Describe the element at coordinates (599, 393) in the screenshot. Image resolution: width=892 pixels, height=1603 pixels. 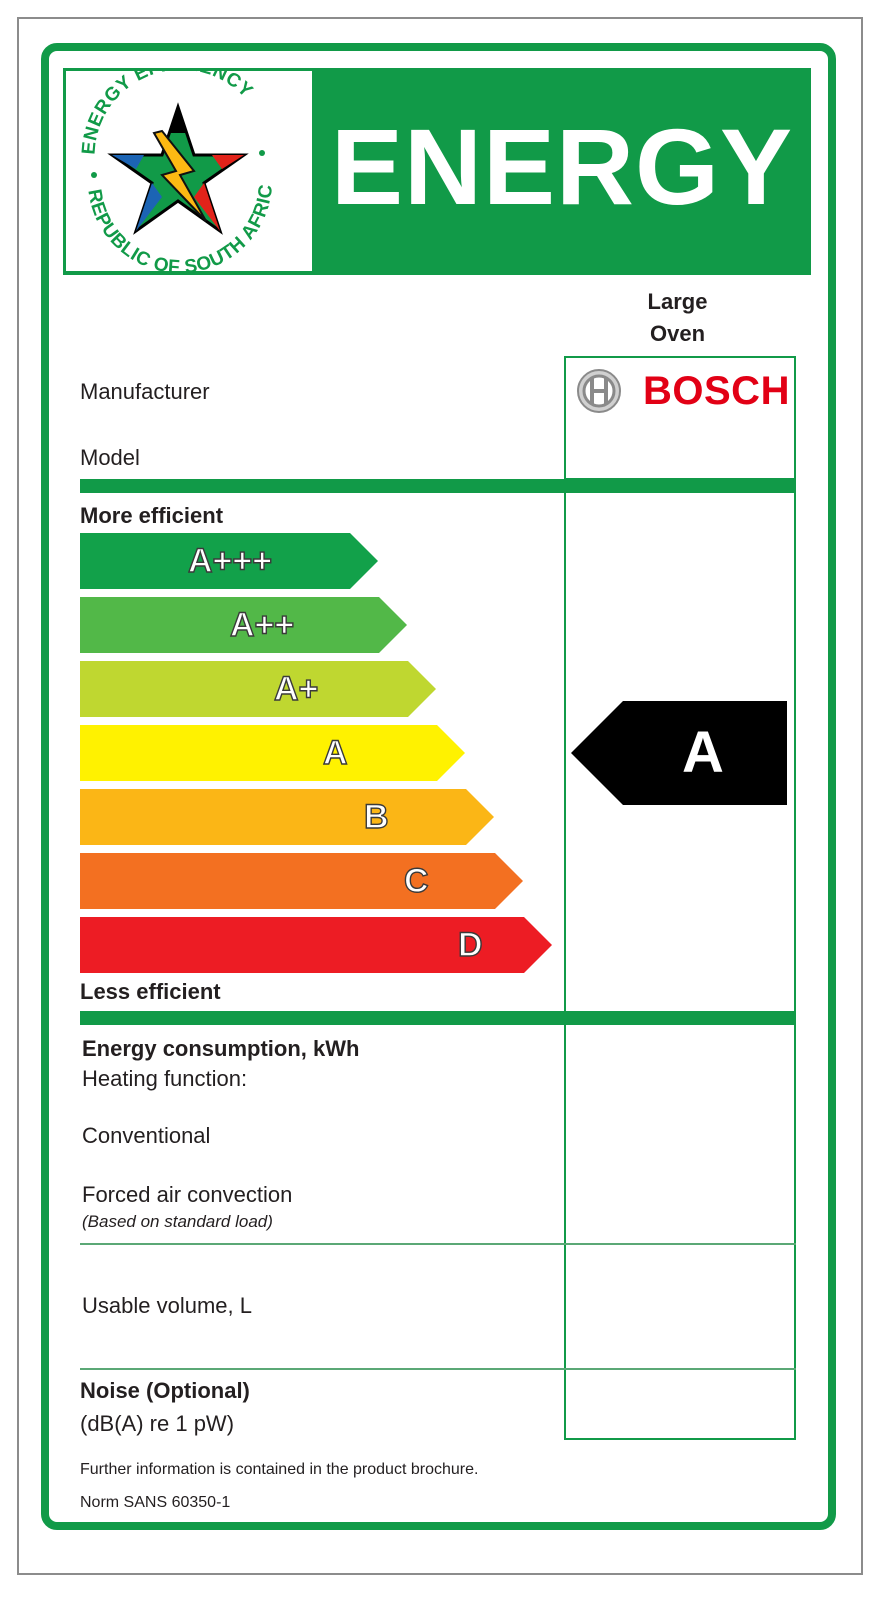
I see `bosch-logo-icon` at that location.